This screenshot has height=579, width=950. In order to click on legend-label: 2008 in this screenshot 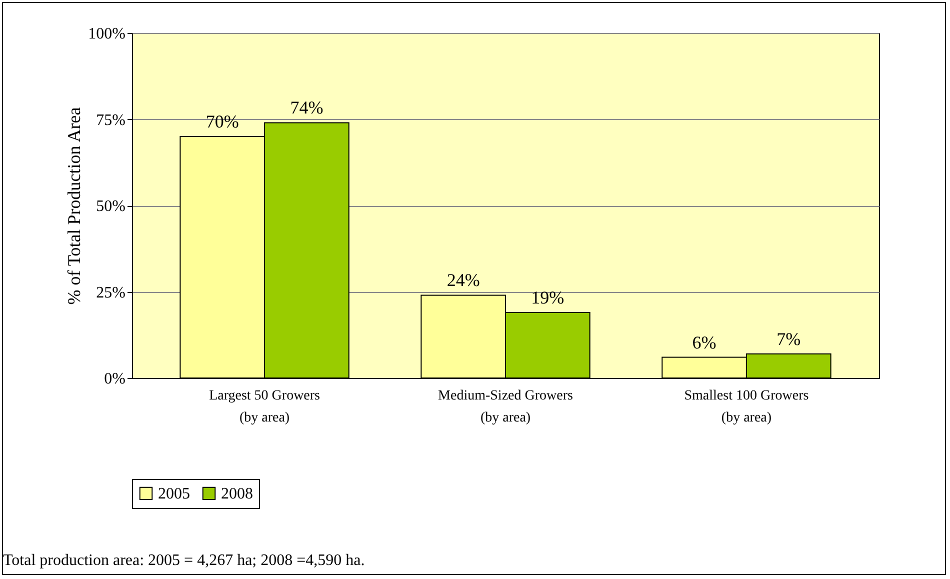, I will do `click(237, 493)`.